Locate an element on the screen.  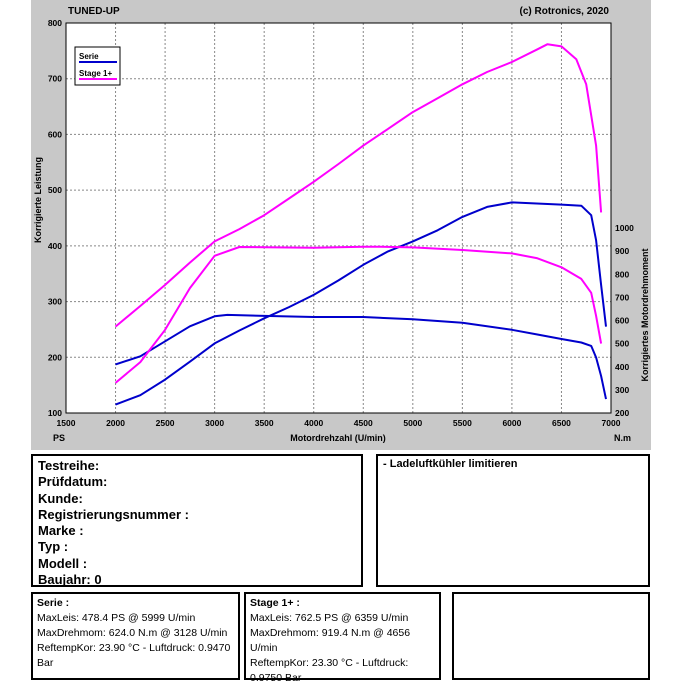
y-tick-label-left: 700 is located at coordinates (55, 79).